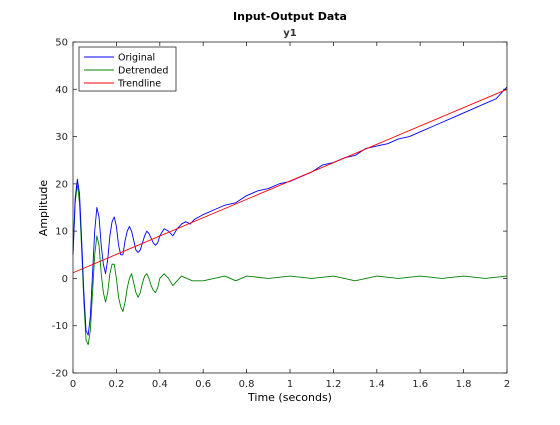 Image resolution: width=560 pixels, height=425 pixels. I want to click on x-tick-label: 1.2, so click(333, 384).